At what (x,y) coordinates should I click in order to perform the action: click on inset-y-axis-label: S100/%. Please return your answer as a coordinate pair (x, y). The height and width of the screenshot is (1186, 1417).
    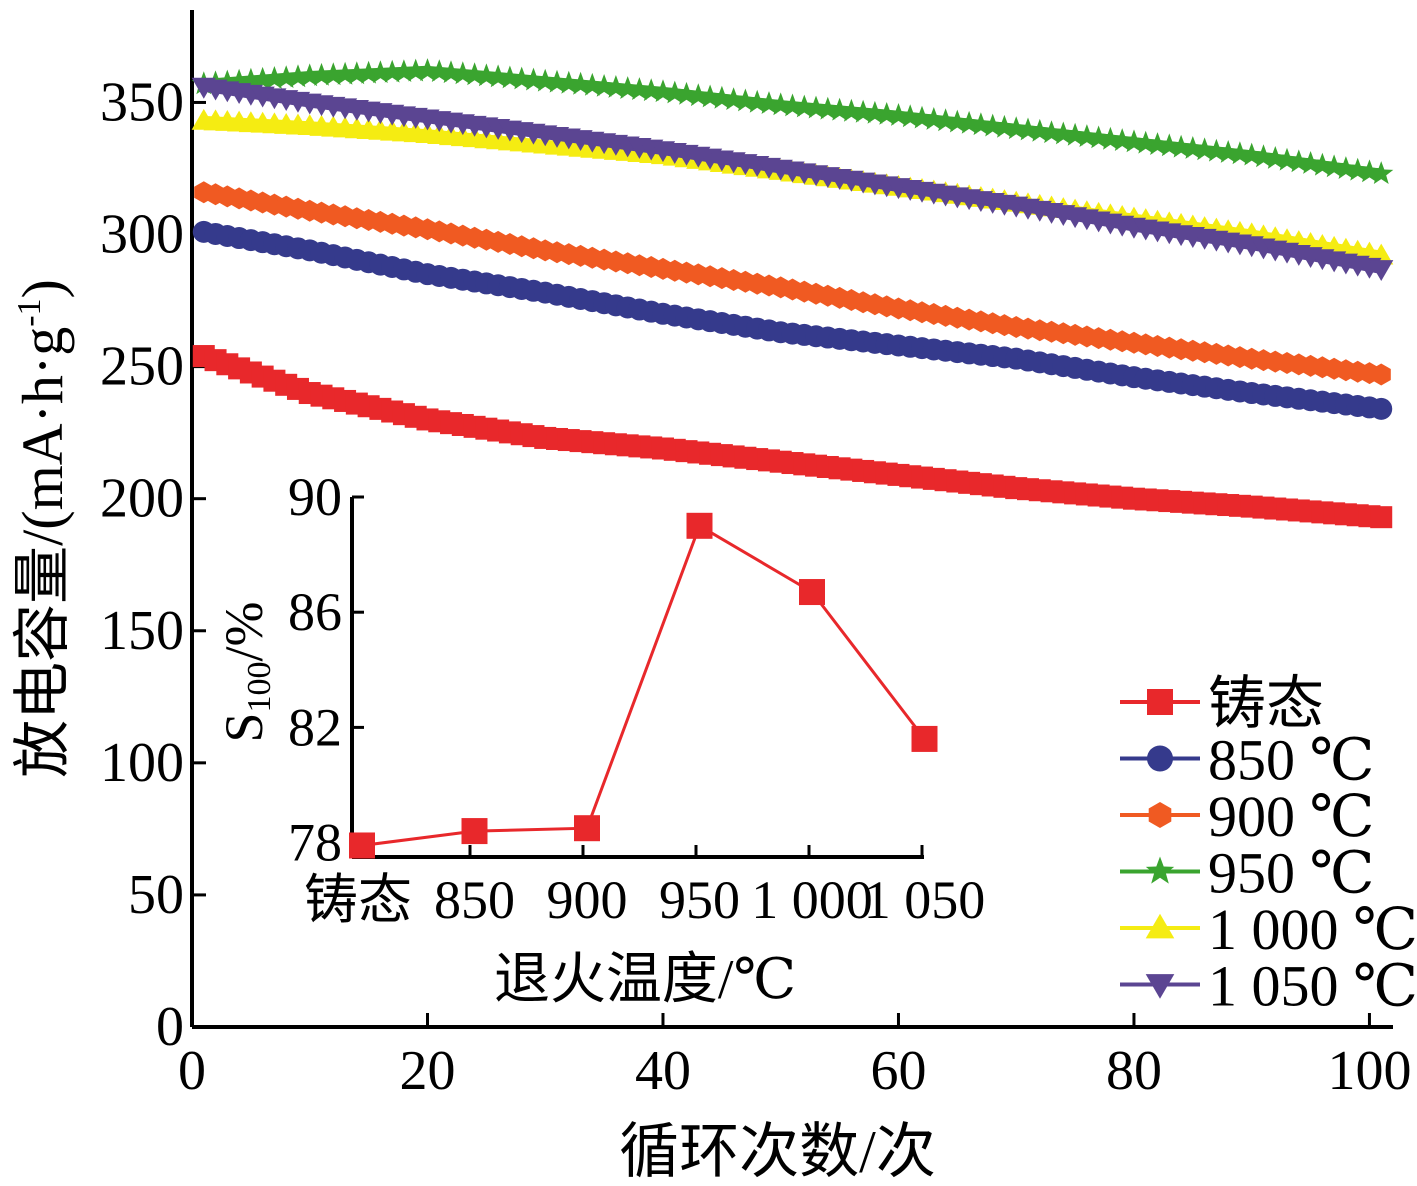
    Looking at the image, I should click on (246, 671).